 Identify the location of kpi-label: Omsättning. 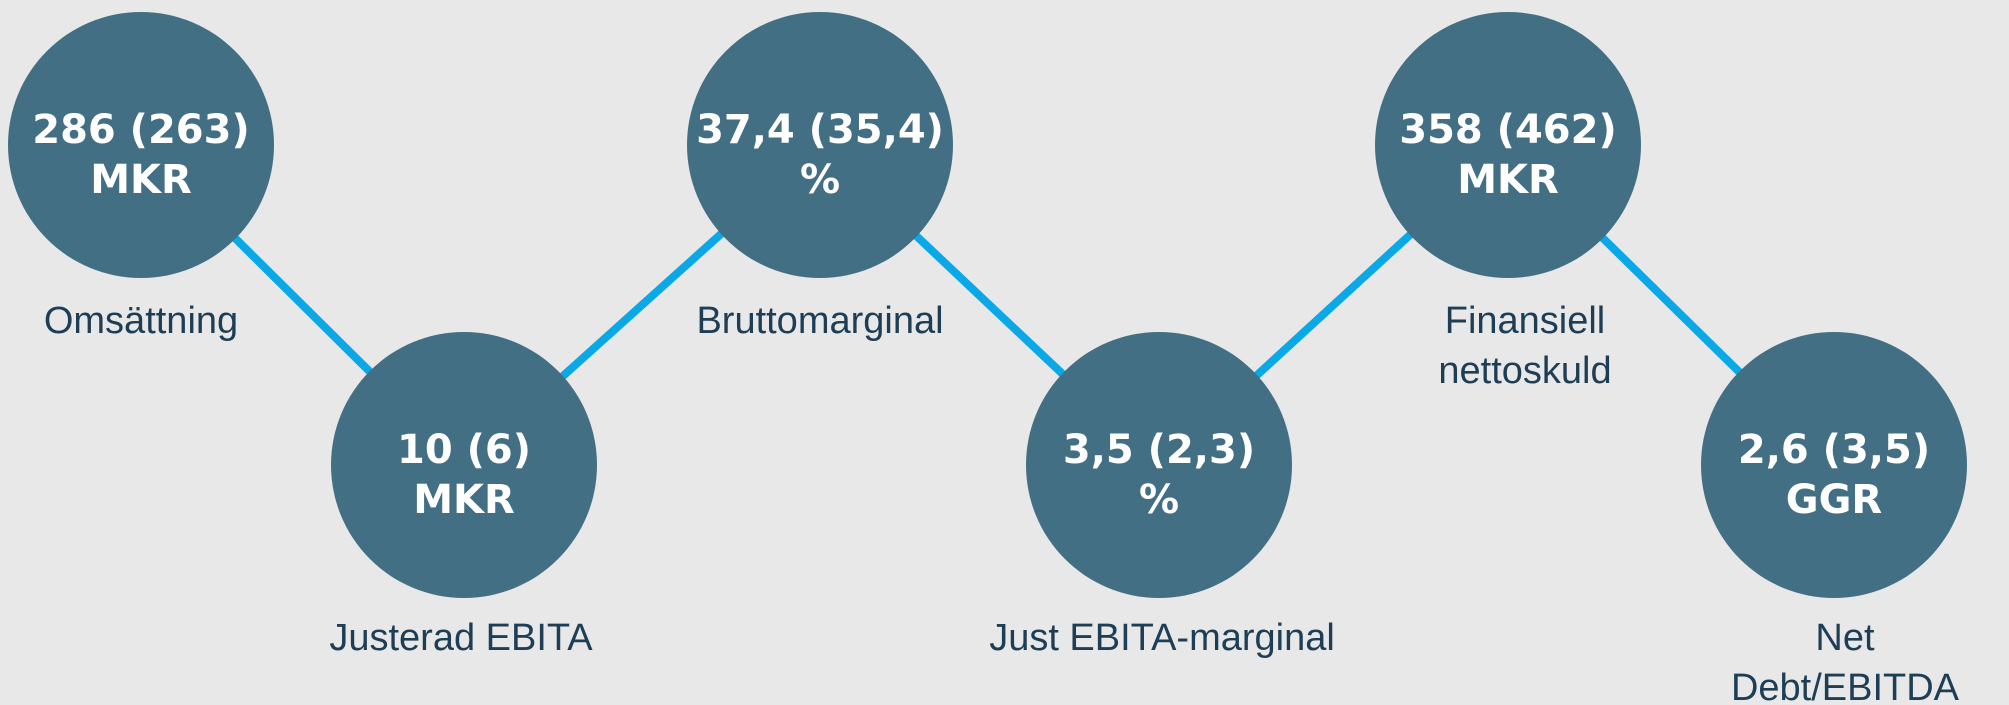
(141, 321).